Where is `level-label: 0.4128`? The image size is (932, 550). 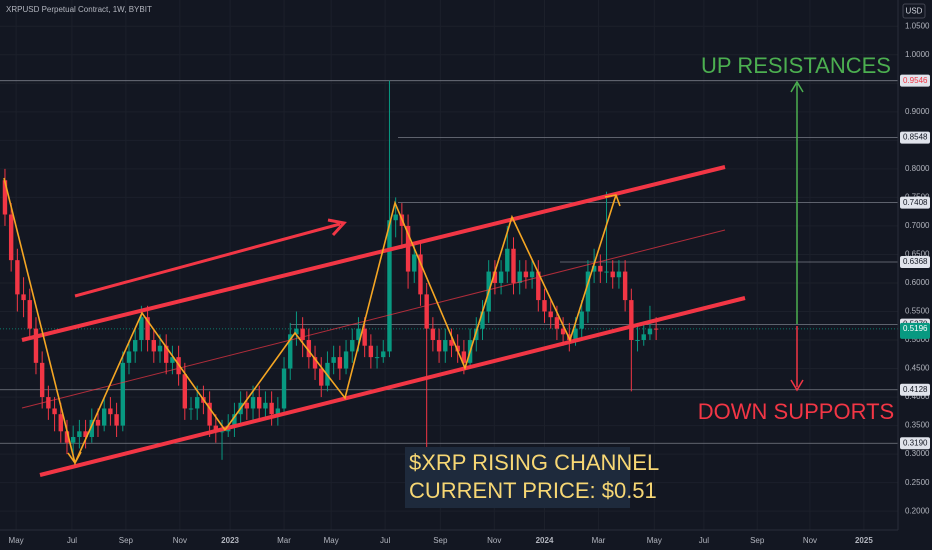
level-label: 0.4128 is located at coordinates (915, 389).